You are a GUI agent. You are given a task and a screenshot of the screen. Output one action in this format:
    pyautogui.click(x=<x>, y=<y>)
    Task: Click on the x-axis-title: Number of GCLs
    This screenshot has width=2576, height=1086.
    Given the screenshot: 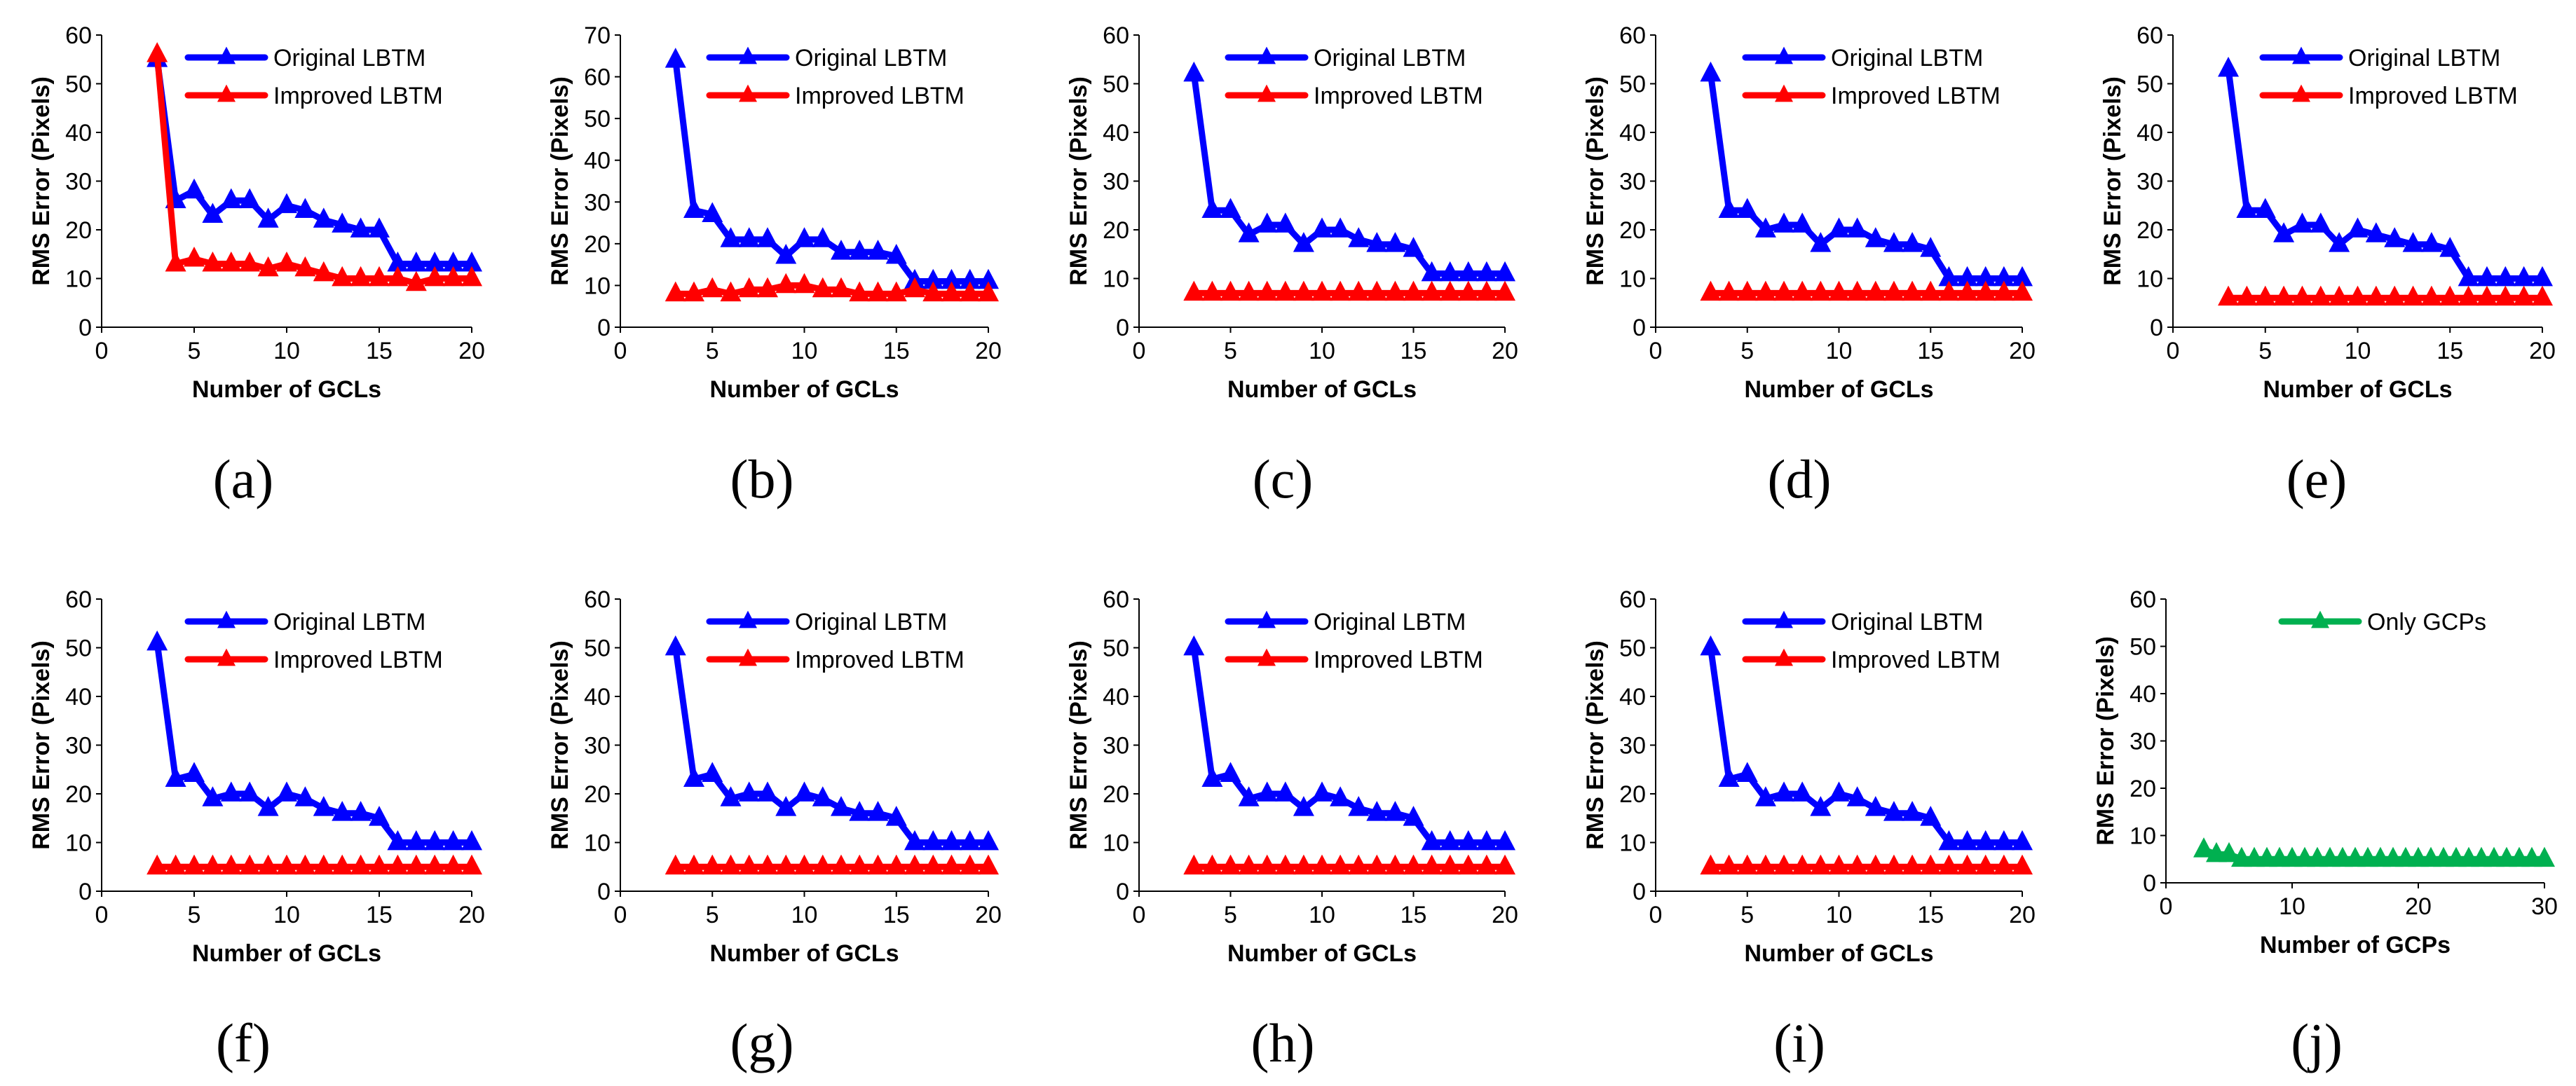 What is the action you would take?
    pyautogui.click(x=2357, y=390)
    